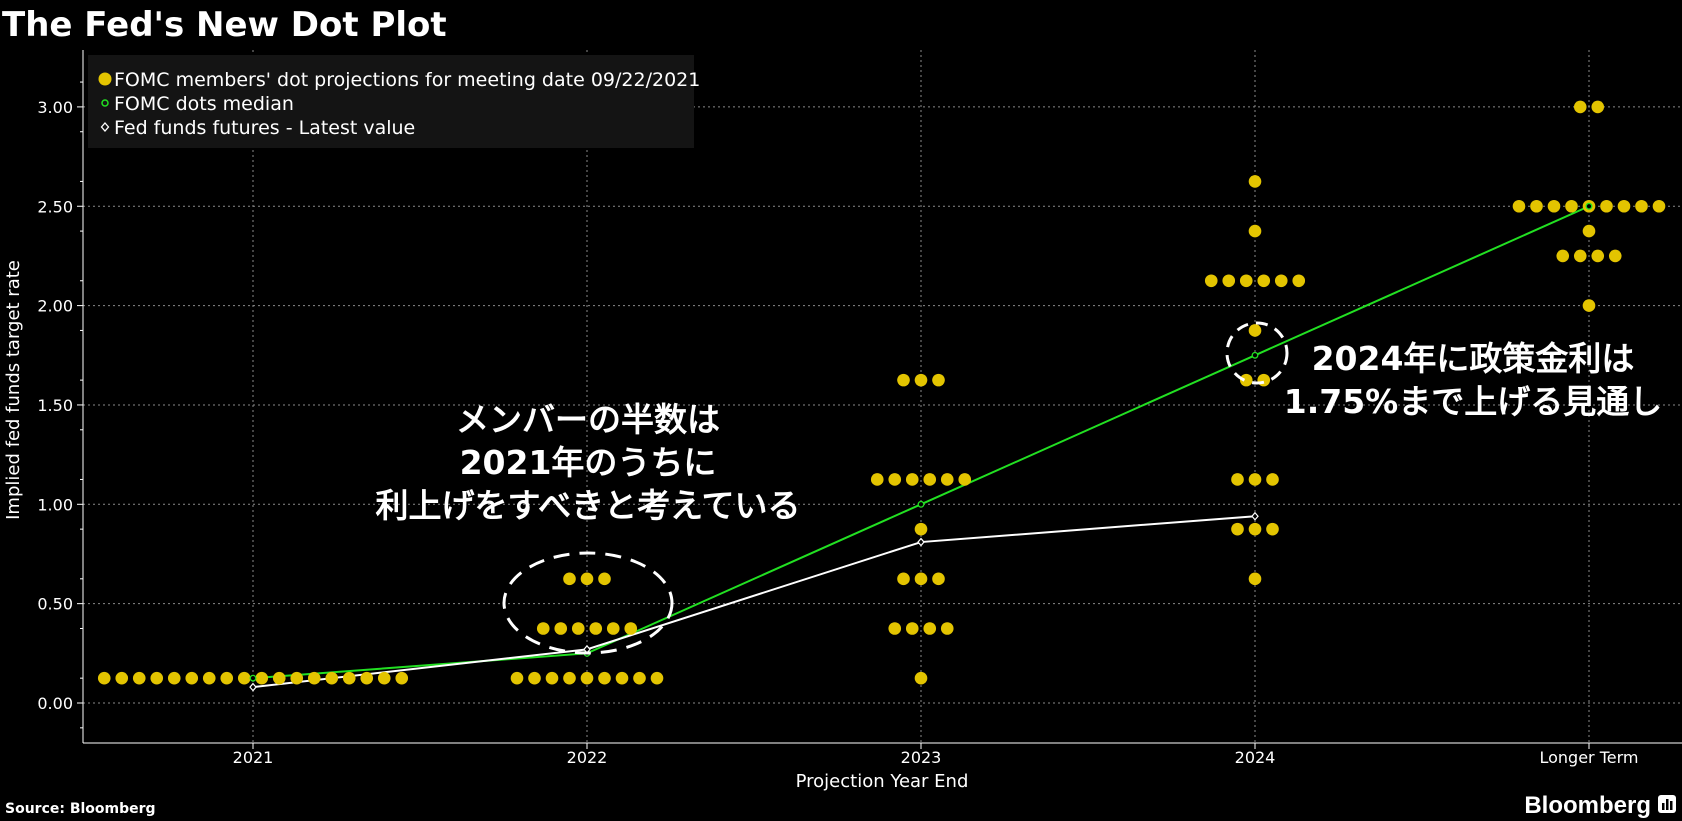  Describe the element at coordinates (588, 419) in the screenshot. I see `annotation-left-line-1: メンバーの半数は` at that location.